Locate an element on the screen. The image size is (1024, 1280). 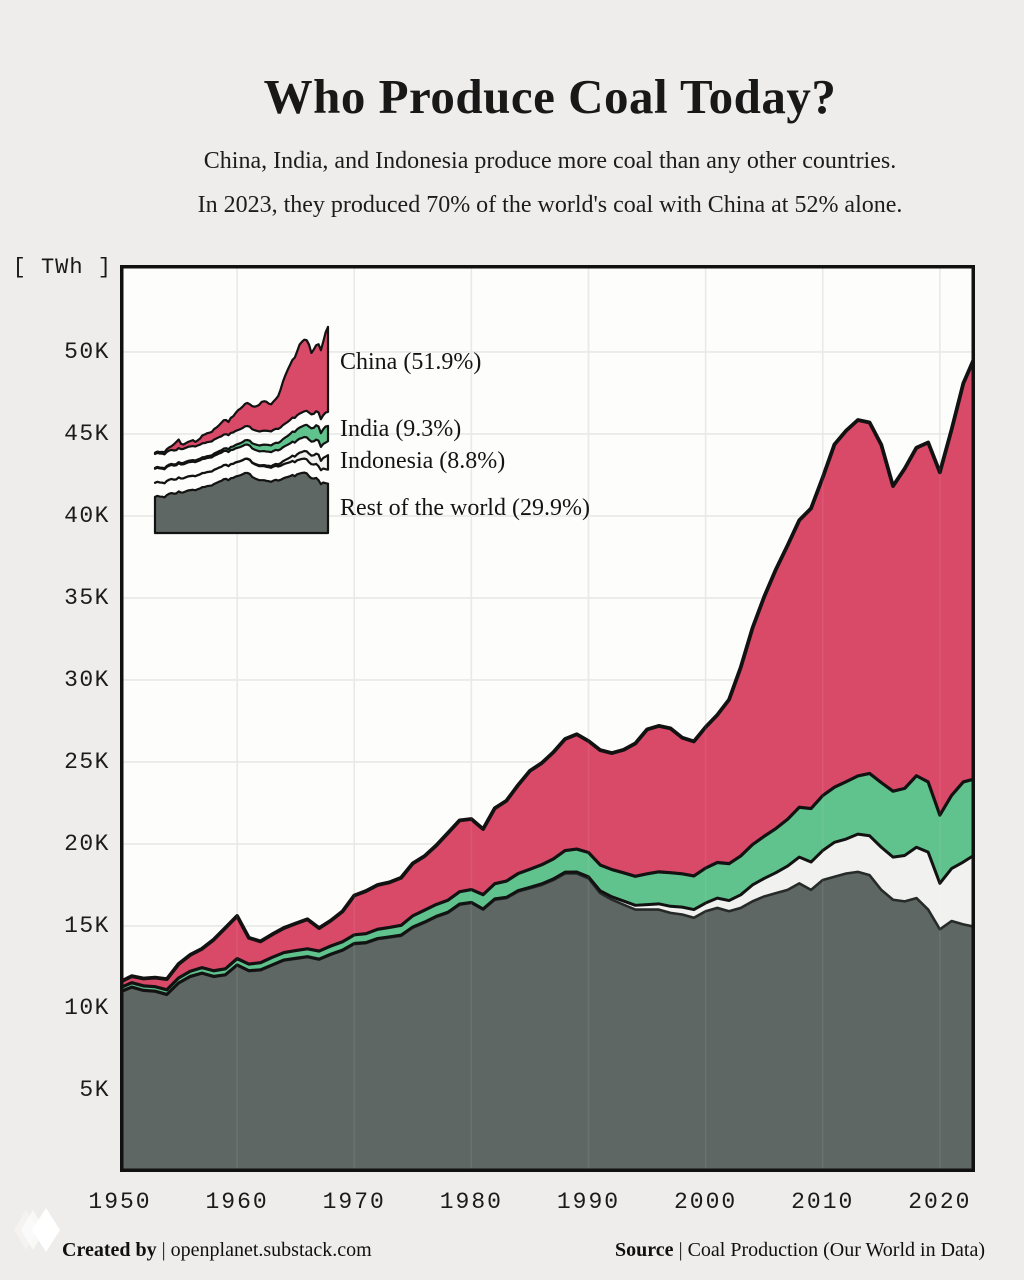
y-tick-50K: 50K is located at coordinates (87, 351).